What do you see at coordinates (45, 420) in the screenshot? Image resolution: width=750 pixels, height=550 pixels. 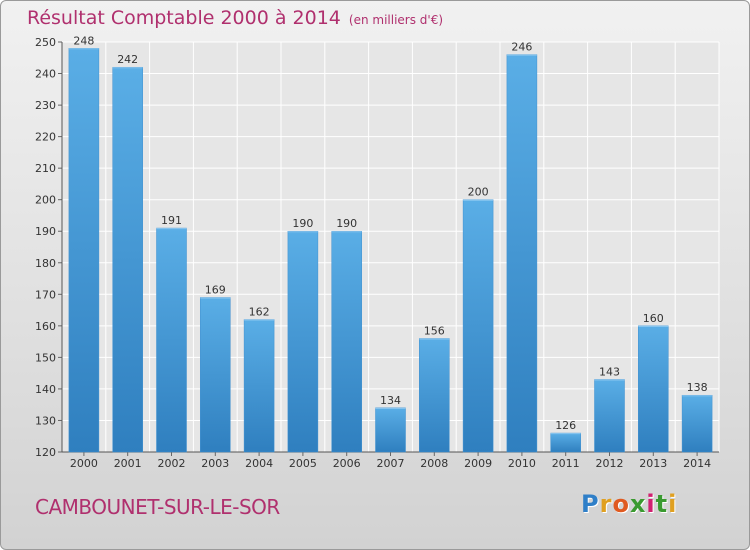 I see `y-tick-label: 130` at bounding box center [45, 420].